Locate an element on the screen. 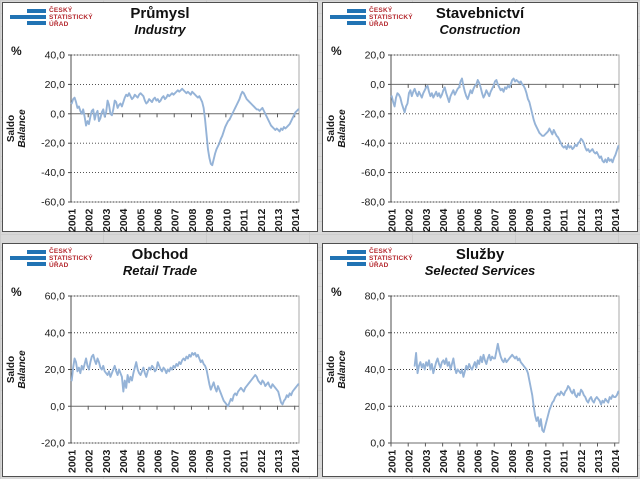 The image size is (640, 479). csu-logo-text: ČESKÝ STATISTICKÝ ÚŘAD is located at coordinates (71, 17).